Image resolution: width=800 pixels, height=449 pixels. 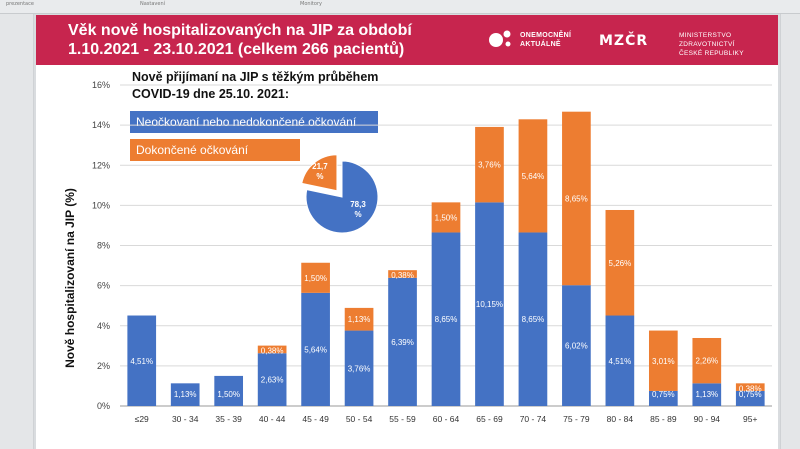 I want to click on data-label-vaccinated: 5,26%, so click(x=620, y=263).